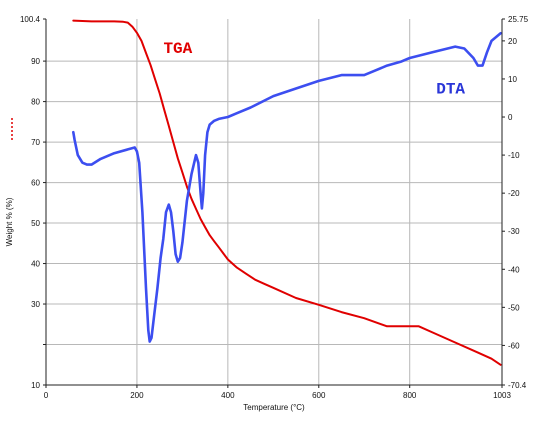 This screenshot has height=423, width=540. Describe the element at coordinates (35, 264) in the screenshot. I see `y-left-tick-label: 40` at that location.